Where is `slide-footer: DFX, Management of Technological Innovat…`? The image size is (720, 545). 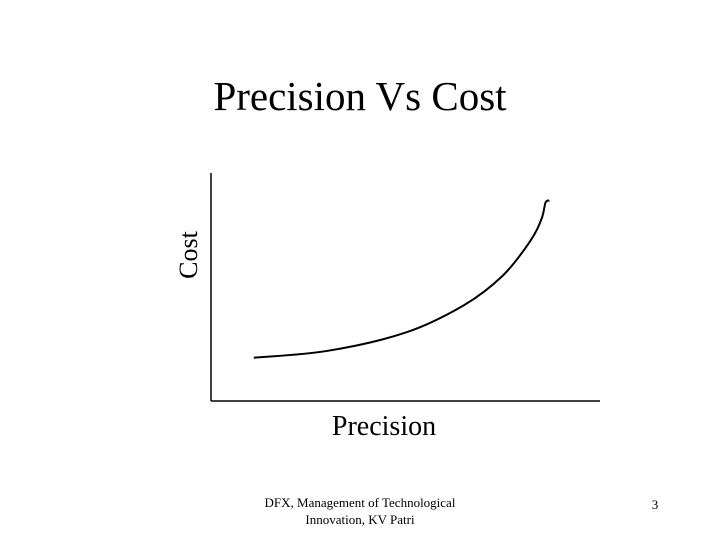 slide-footer: DFX, Management of Technological Innovat… is located at coordinates (360, 511).